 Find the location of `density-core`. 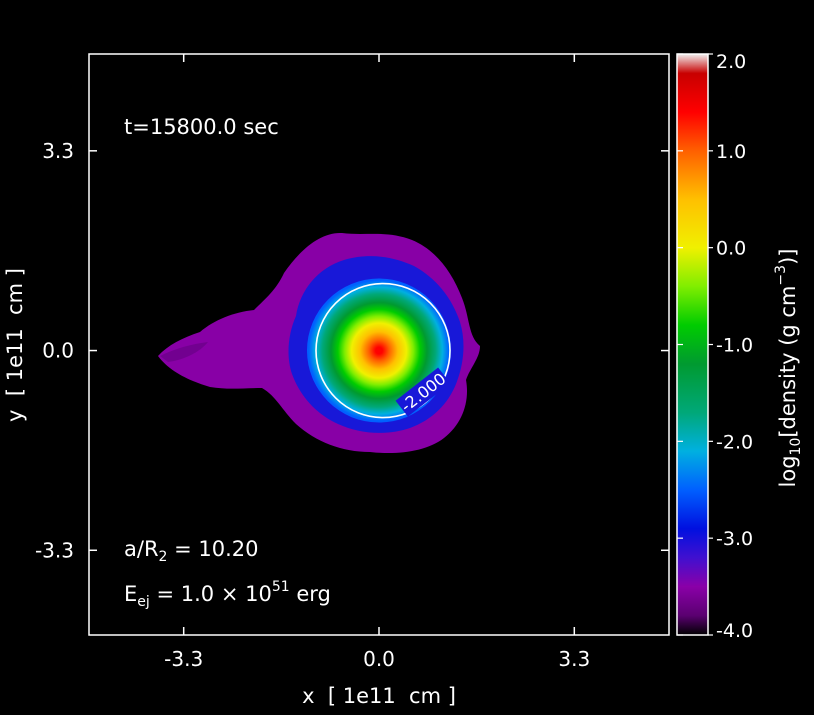

density-core is located at coordinates (379, 350).